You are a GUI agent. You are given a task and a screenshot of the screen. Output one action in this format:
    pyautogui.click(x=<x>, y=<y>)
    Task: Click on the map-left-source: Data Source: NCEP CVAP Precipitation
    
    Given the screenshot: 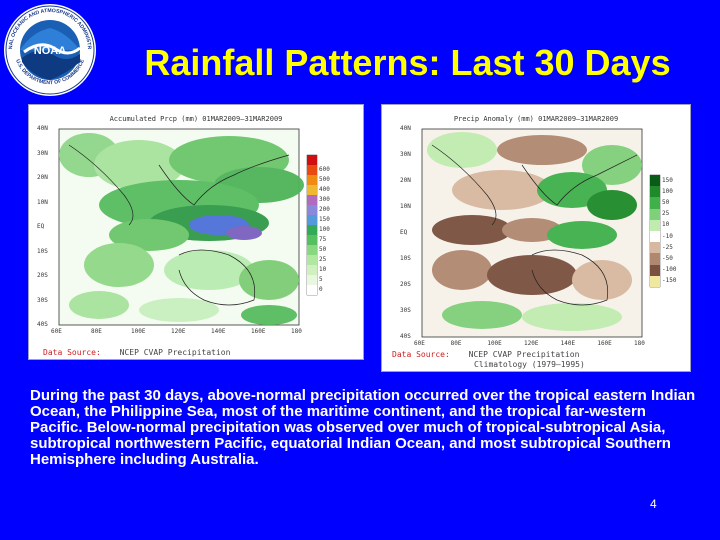 What is the action you would take?
    pyautogui.click(x=136, y=352)
    